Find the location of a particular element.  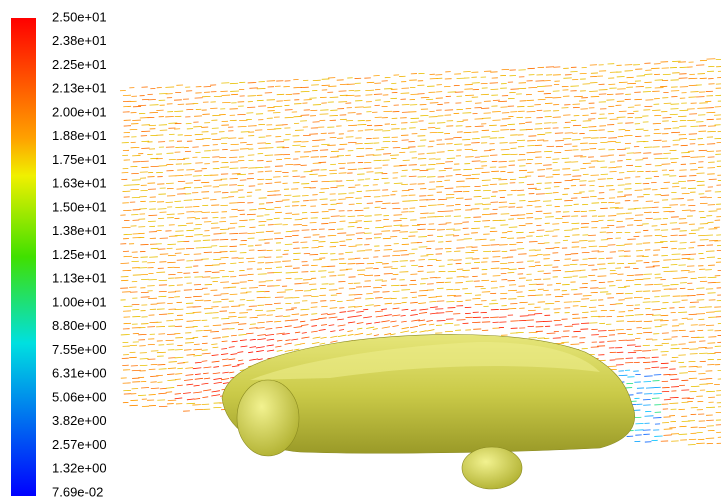

colorbar-label: 1.13e+01 is located at coordinates (79, 278).